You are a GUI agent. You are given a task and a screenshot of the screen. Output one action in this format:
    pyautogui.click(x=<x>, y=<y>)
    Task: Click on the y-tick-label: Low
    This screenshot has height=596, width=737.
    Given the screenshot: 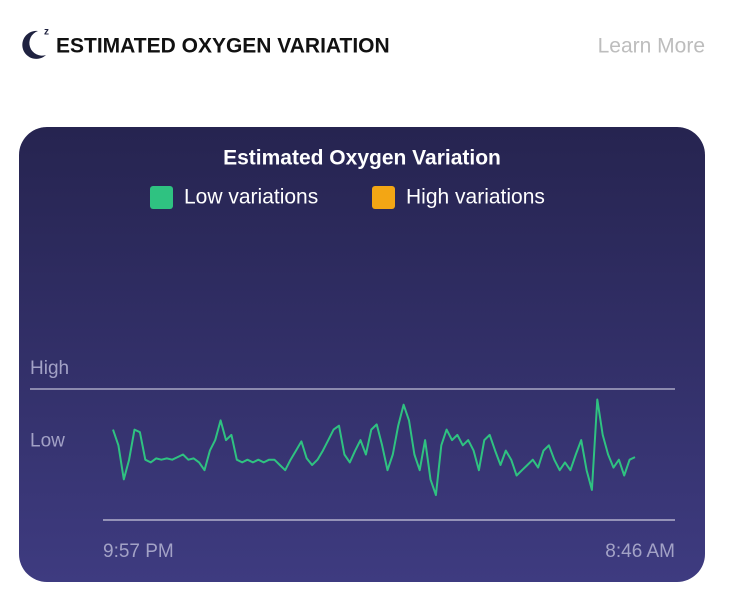 What is the action you would take?
    pyautogui.click(x=47, y=440)
    